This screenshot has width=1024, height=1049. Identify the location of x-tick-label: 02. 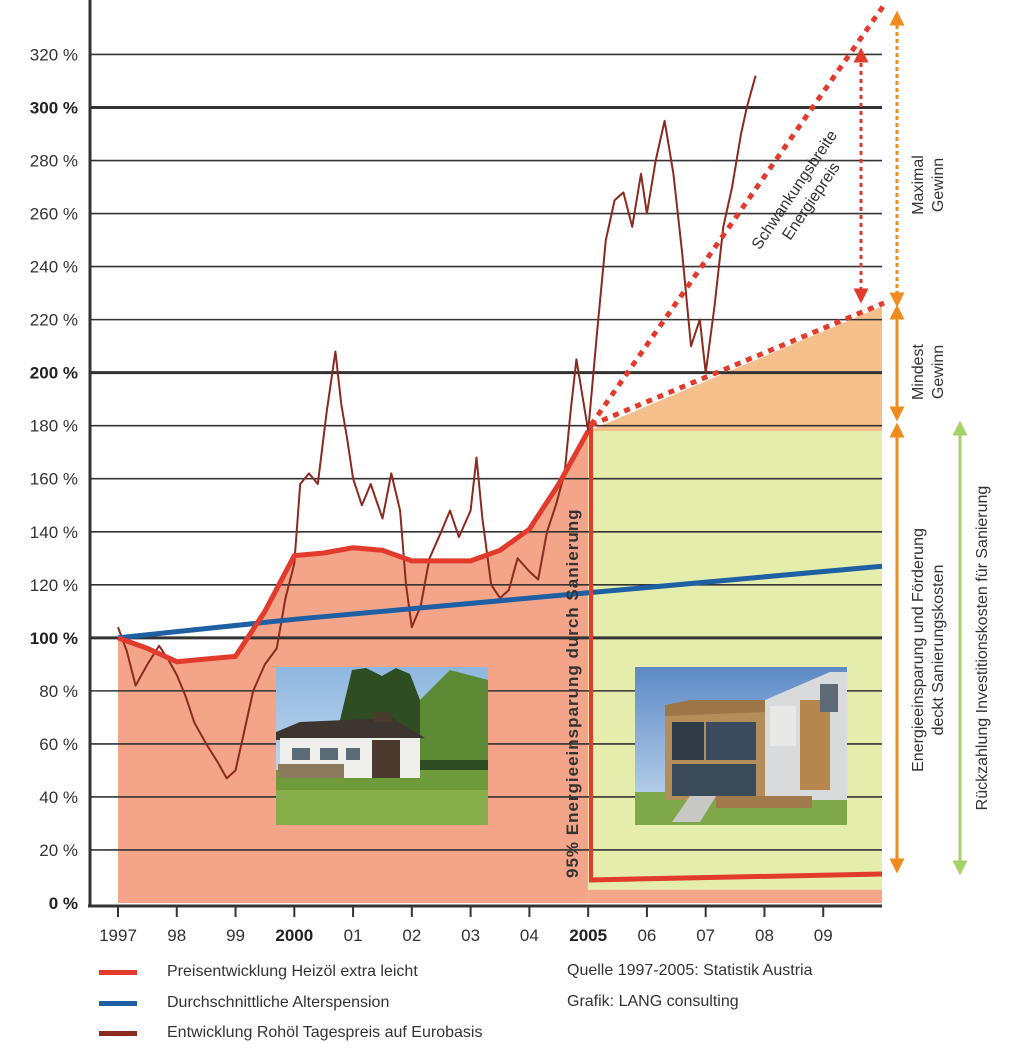
(411, 935).